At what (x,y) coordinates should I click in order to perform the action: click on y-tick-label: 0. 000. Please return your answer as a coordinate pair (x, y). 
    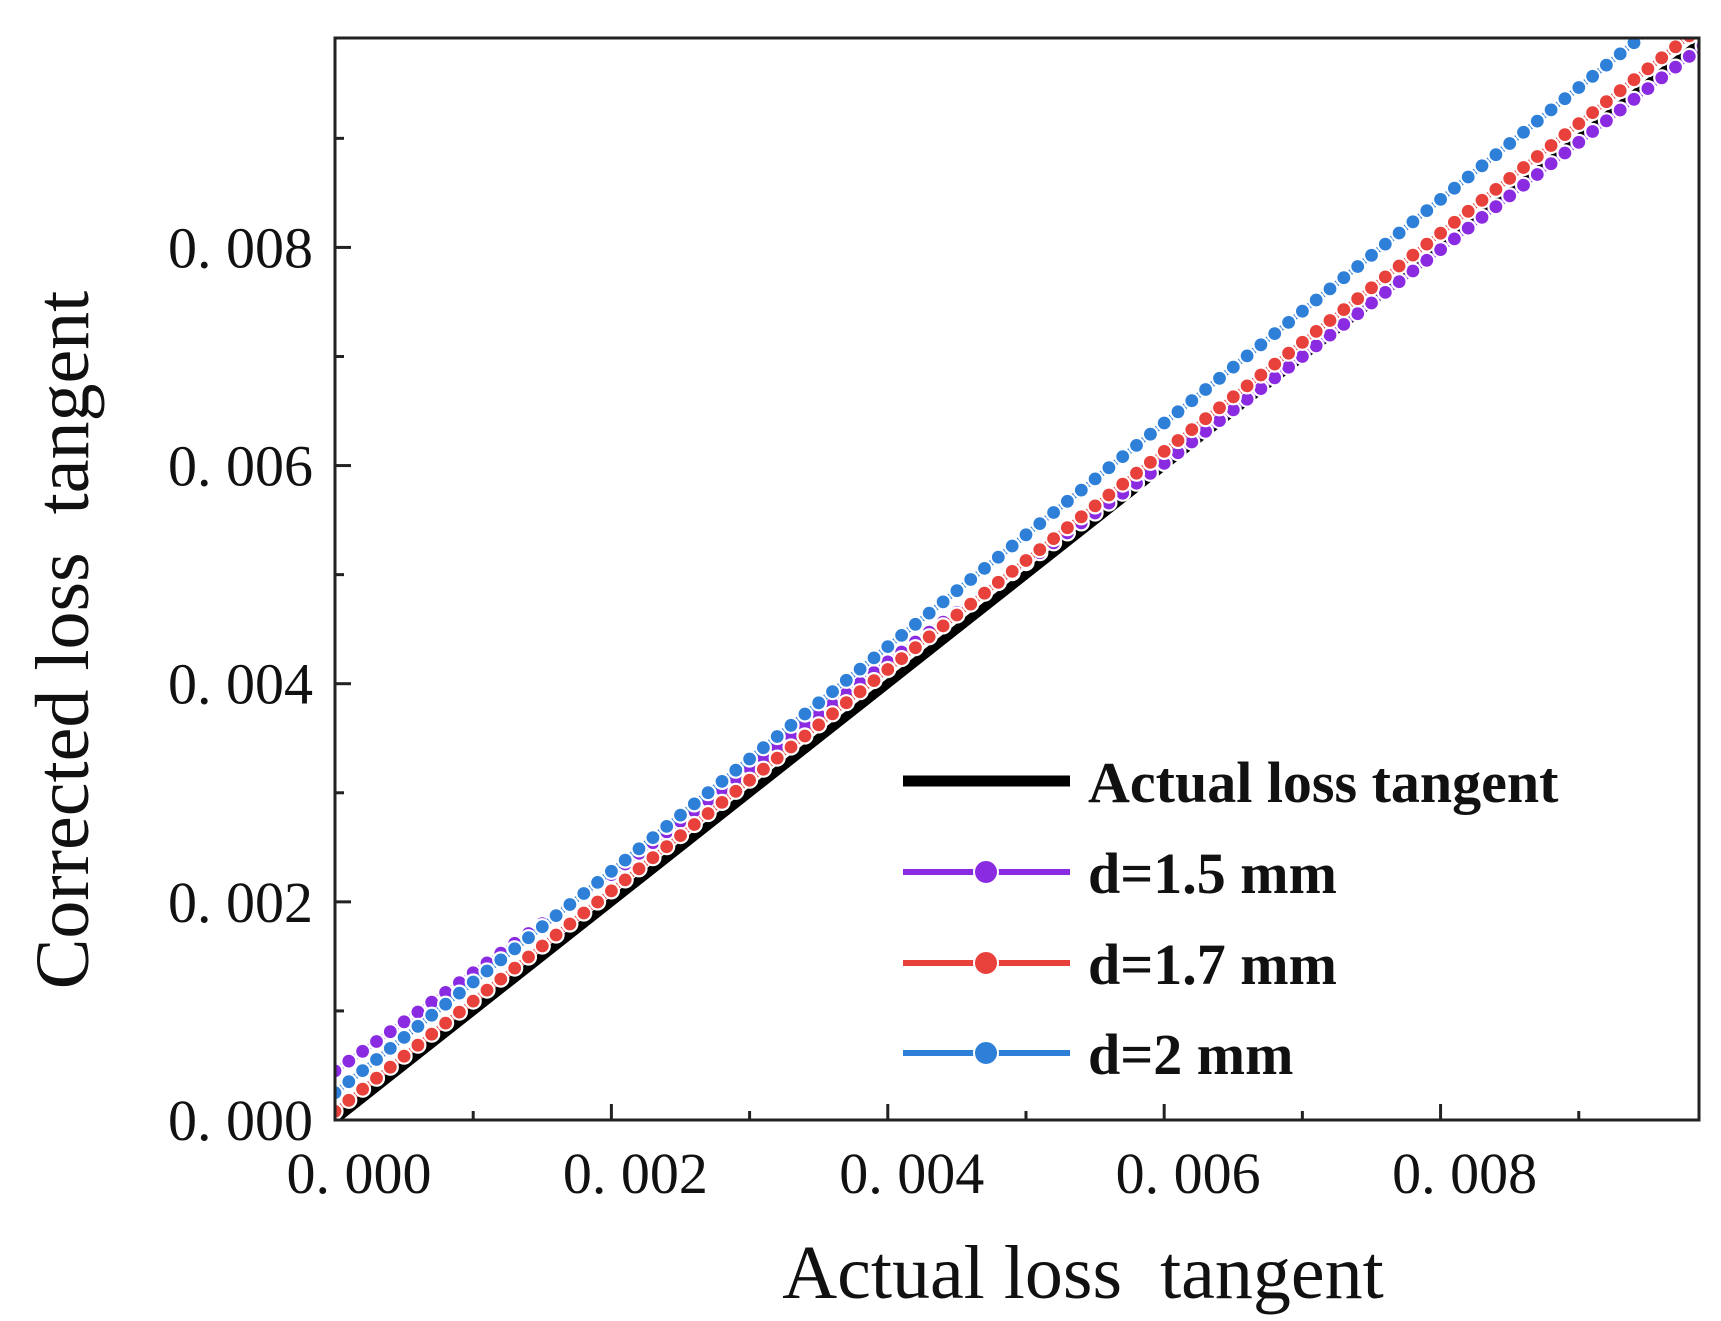
    Looking at the image, I should click on (240, 1120).